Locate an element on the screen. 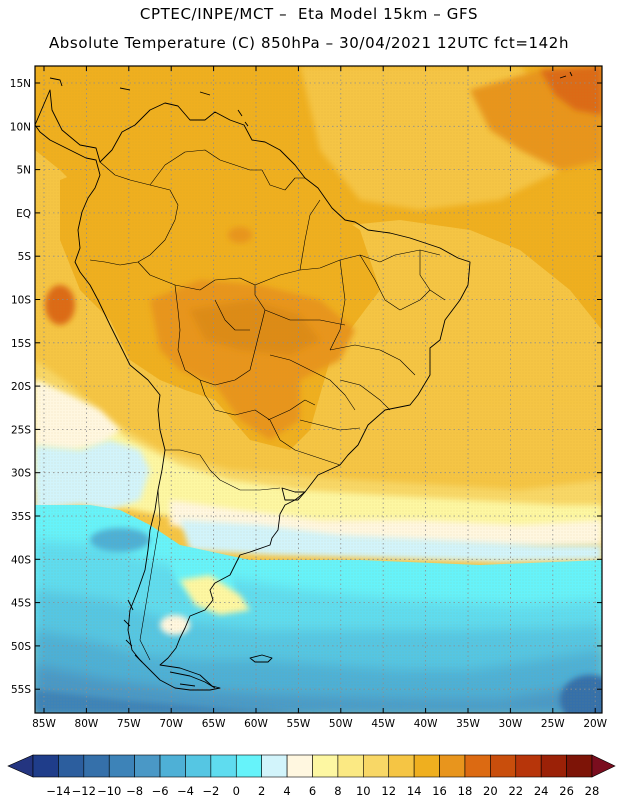 Image resolution: width=618 pixels, height=800 pixels. colorbar-tick-label: −10 is located at coordinates (109, 791).